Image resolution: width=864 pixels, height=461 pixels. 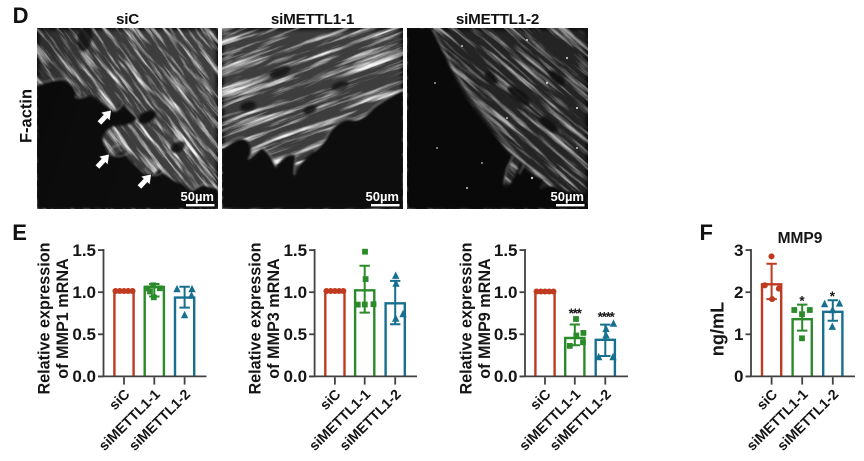 I want to click on svg-text: ng/mL, so click(x=718, y=329).